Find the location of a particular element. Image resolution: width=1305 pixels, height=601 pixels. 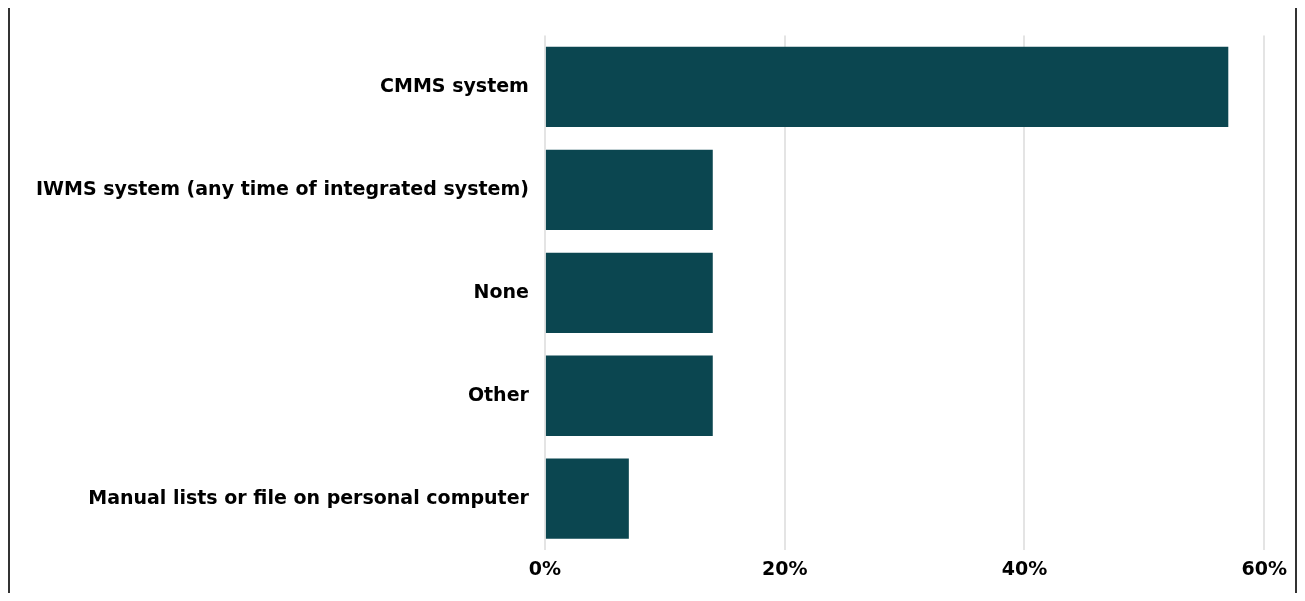

x-tick-label: 0% is located at coordinates (545, 567).